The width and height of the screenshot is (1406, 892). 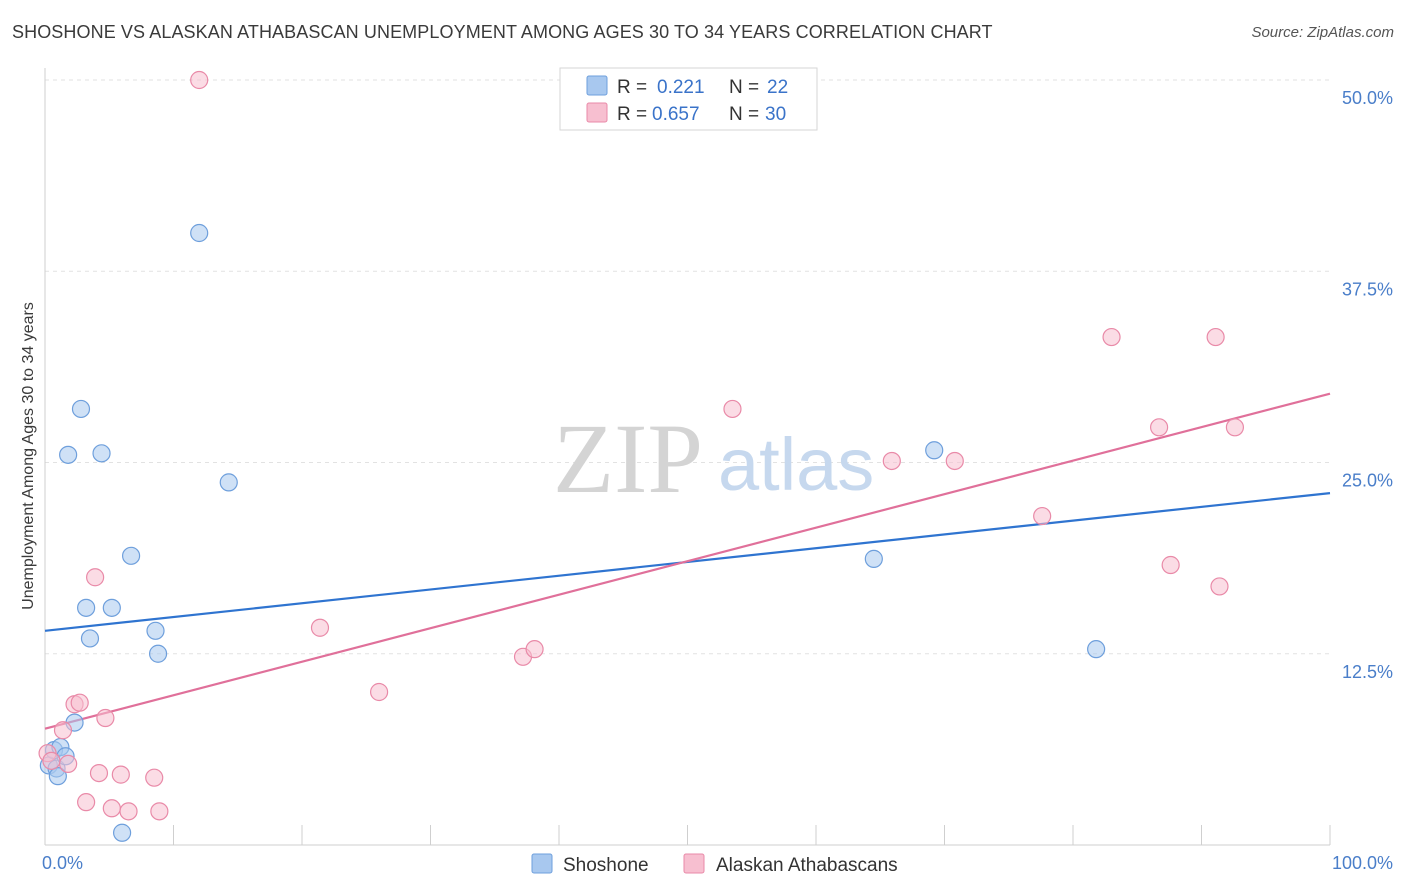 What do you see at coordinates (1367, 98) in the screenshot?
I see `y-tick-label-3: 50.0%` at bounding box center [1367, 98].